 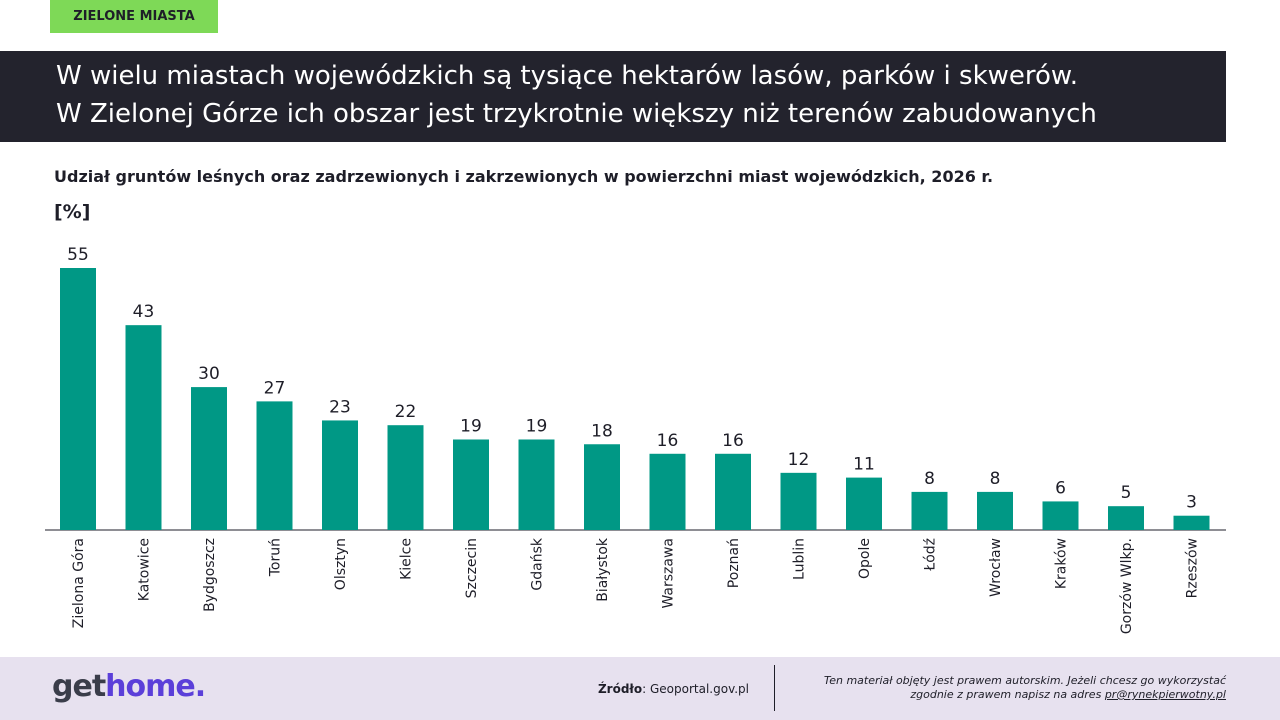 I want to click on footer-divider, so click(x=774, y=688).